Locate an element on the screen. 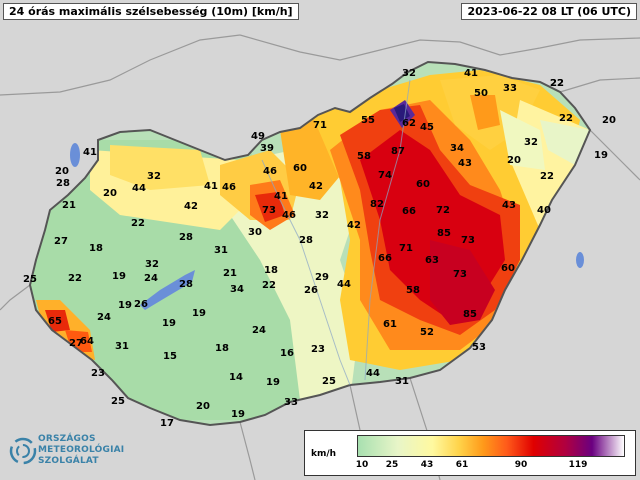 The width and height of the screenshot is (640, 480). station-value: 45 is located at coordinates (427, 127).